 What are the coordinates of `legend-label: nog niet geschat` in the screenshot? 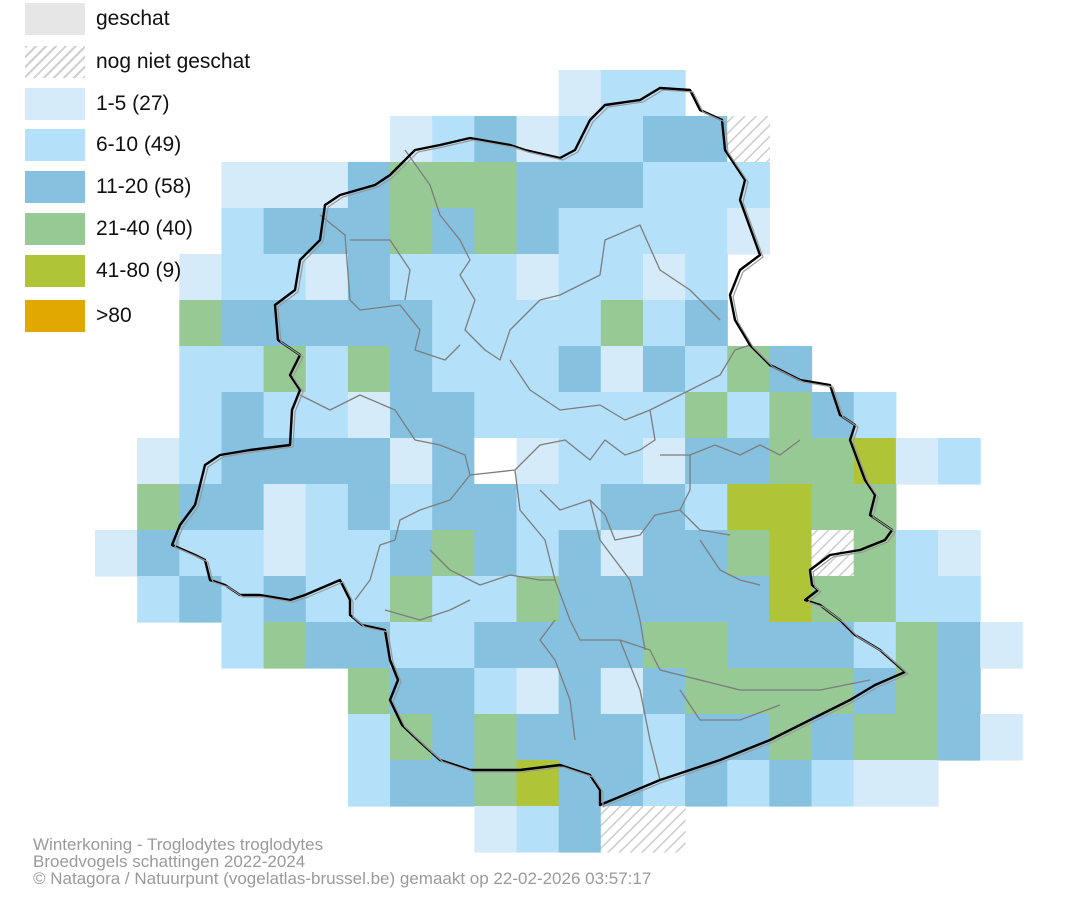 It's located at (173, 61).